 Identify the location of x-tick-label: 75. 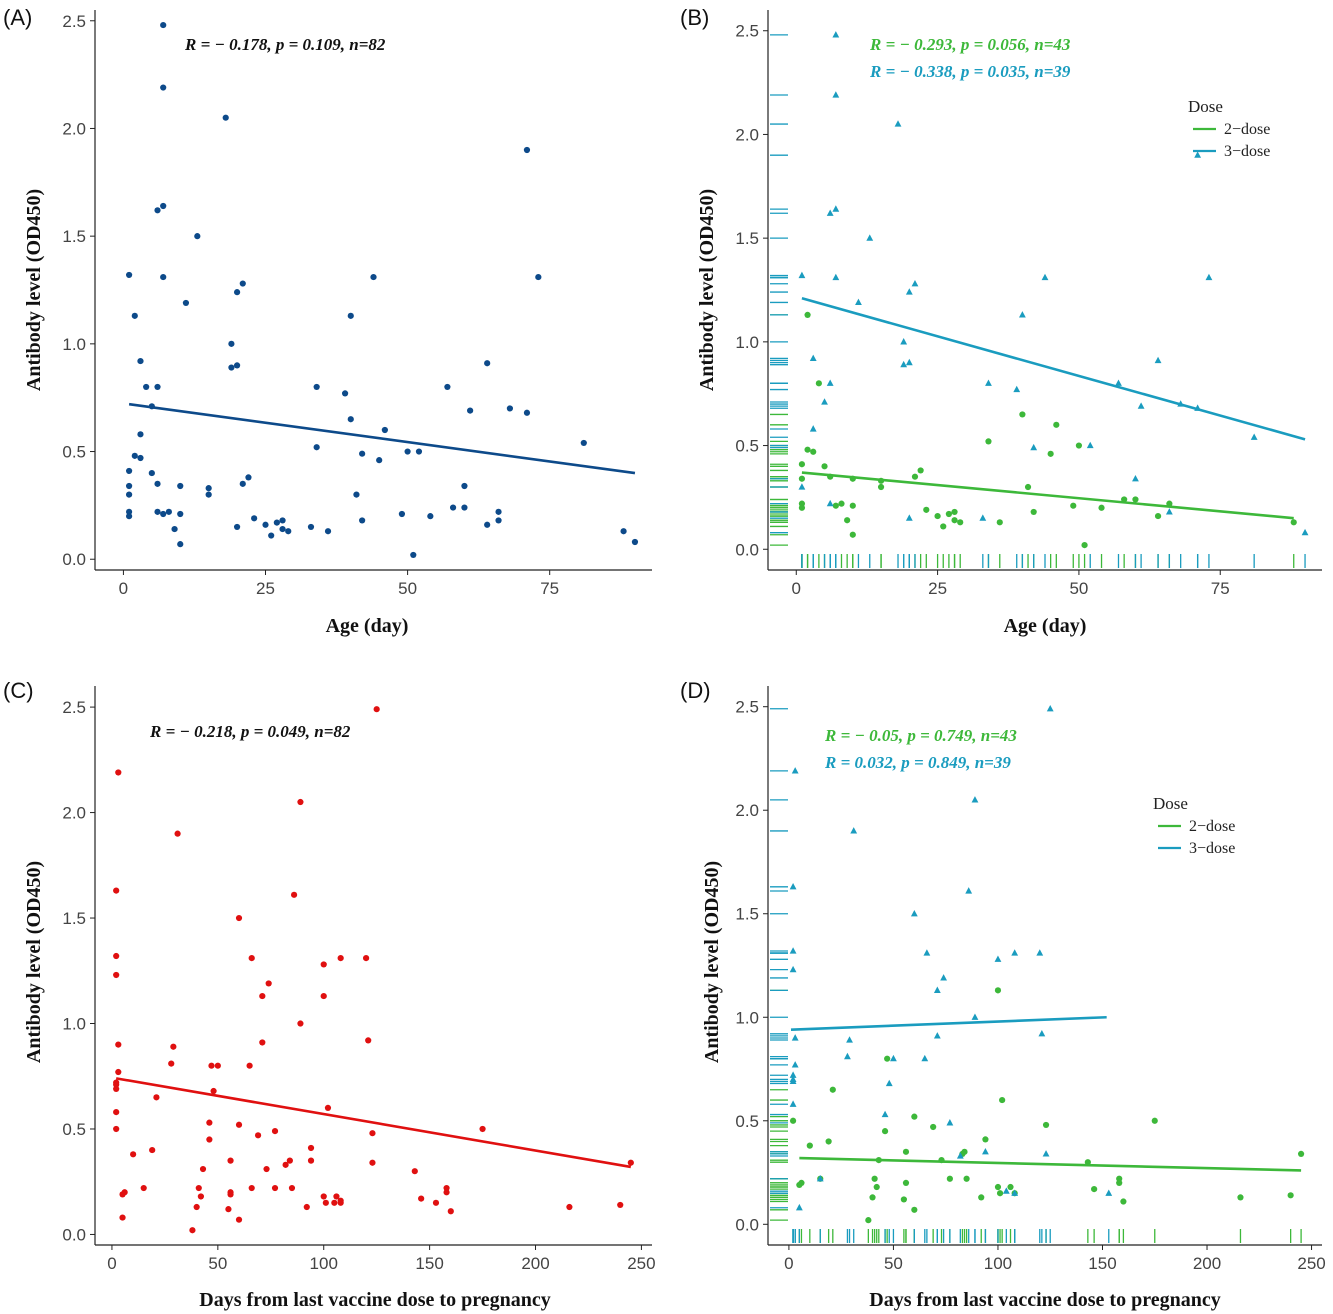
(1220, 588).